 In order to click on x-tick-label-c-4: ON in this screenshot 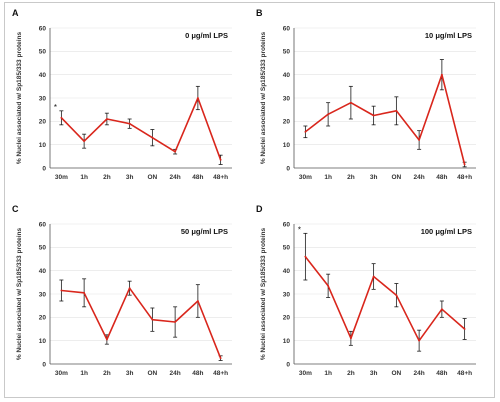, I will do `click(153, 373)`.